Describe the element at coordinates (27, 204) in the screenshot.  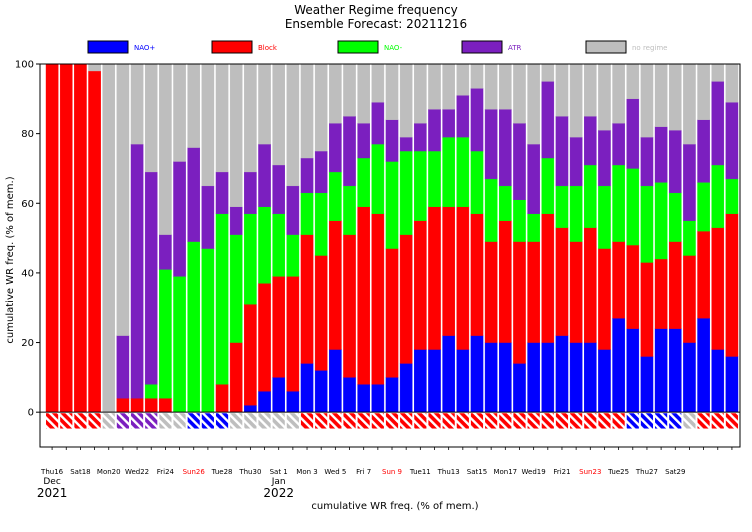
I see `y-tick-label: 60` at that location.